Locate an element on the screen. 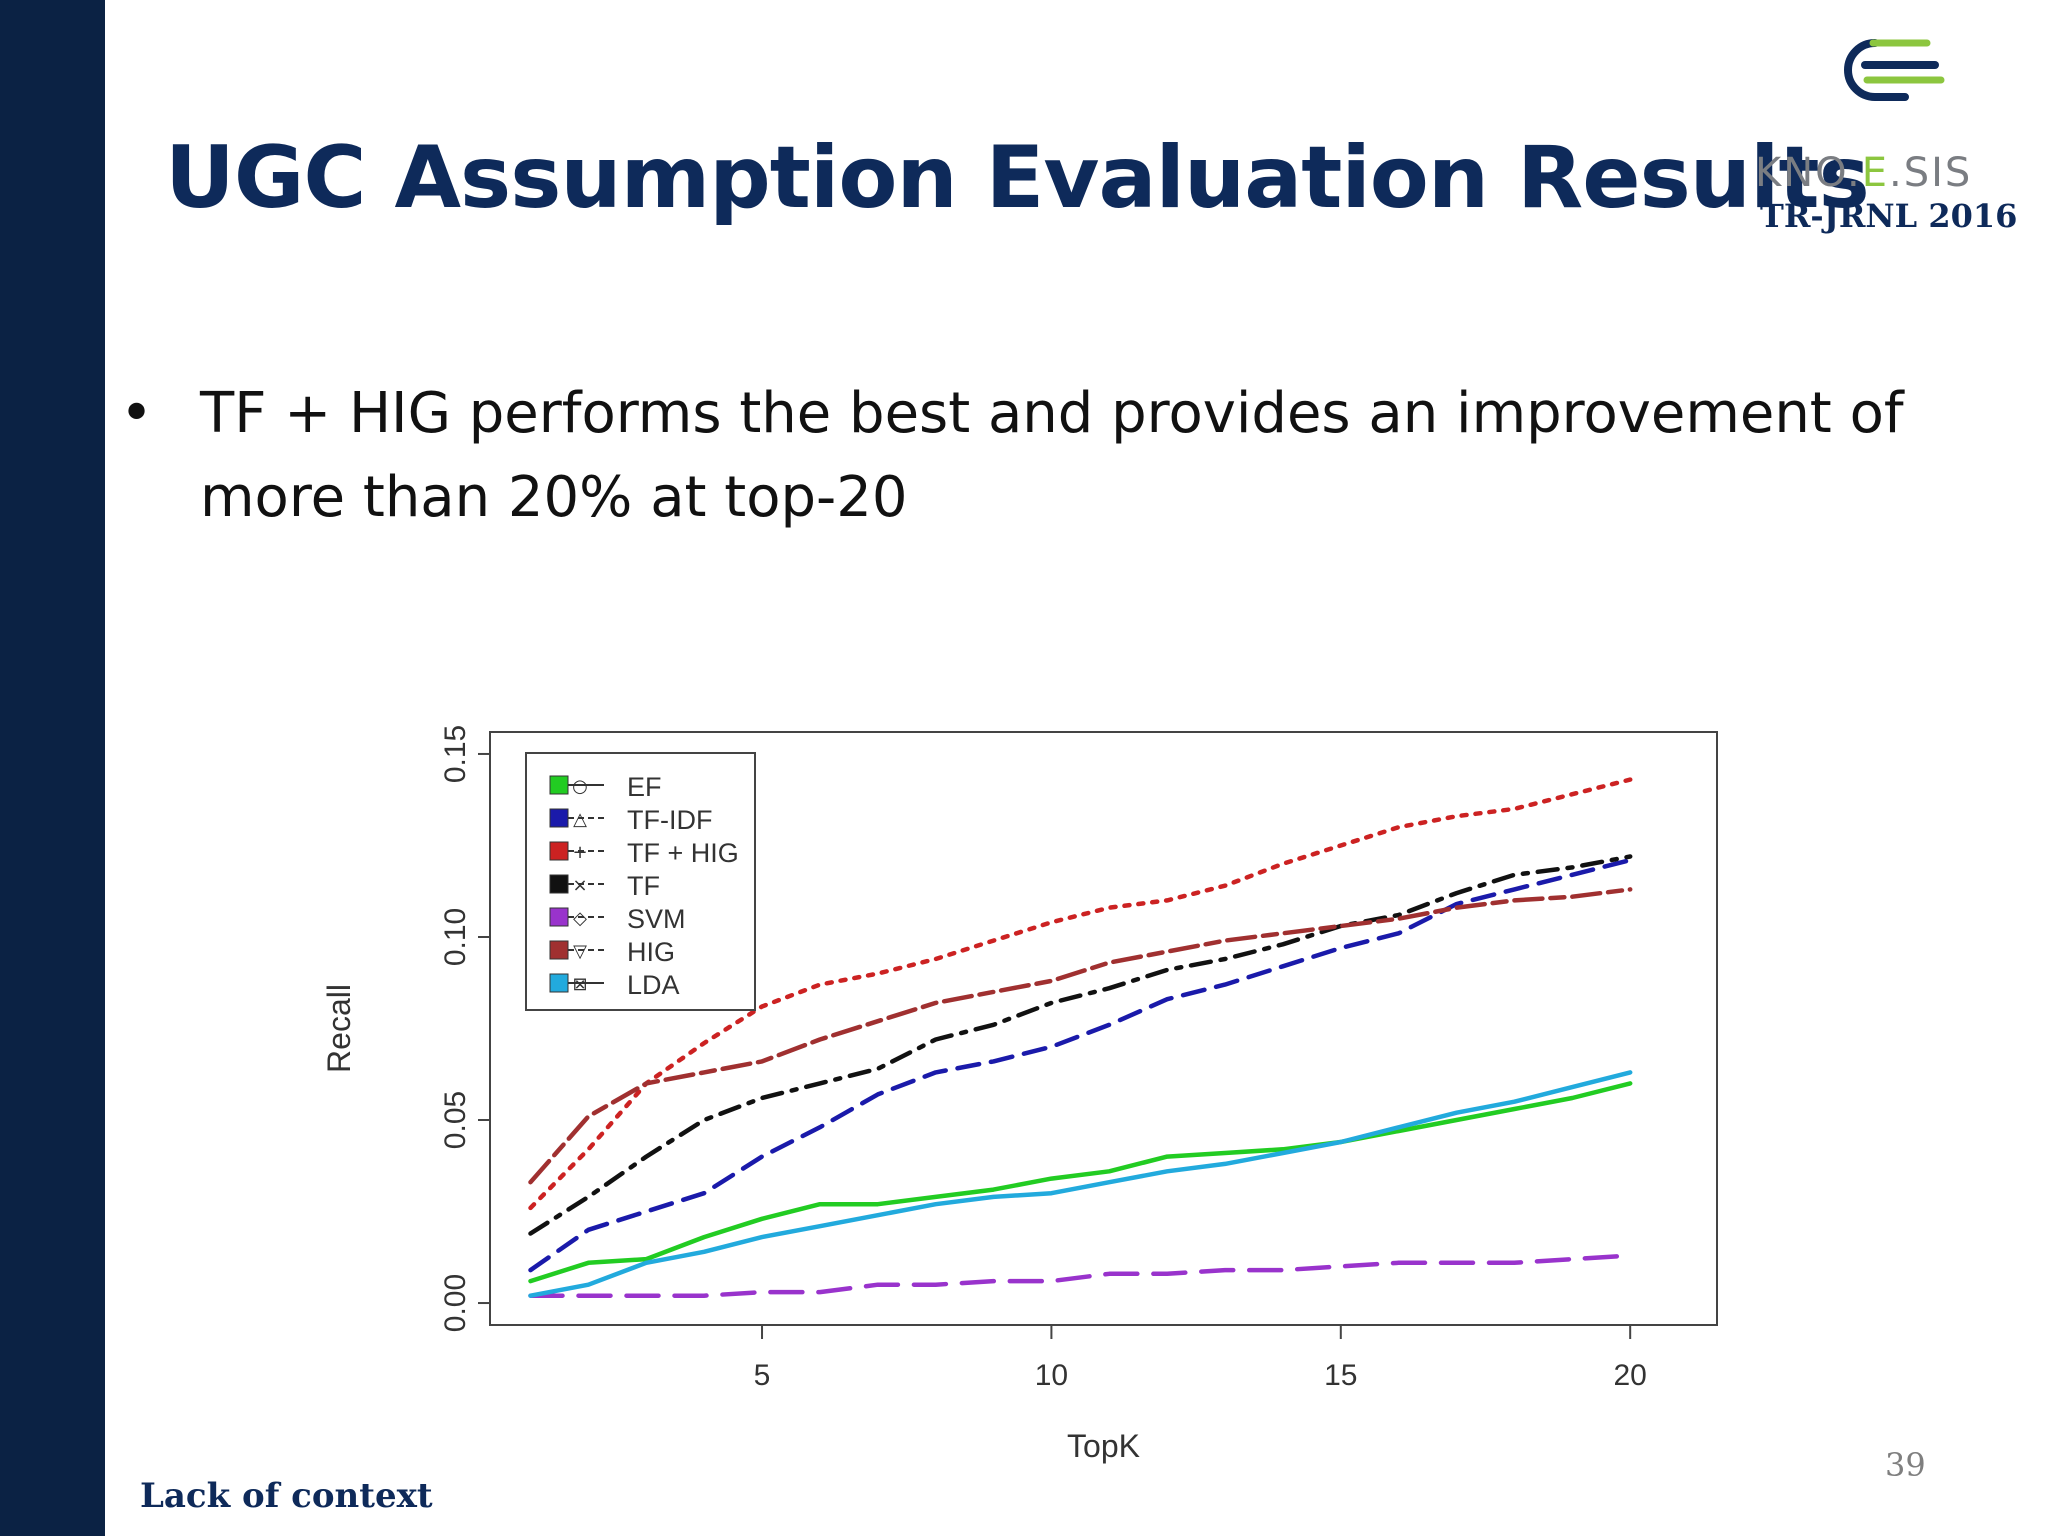  y-tick-label: 0.10 is located at coordinates (455, 937).